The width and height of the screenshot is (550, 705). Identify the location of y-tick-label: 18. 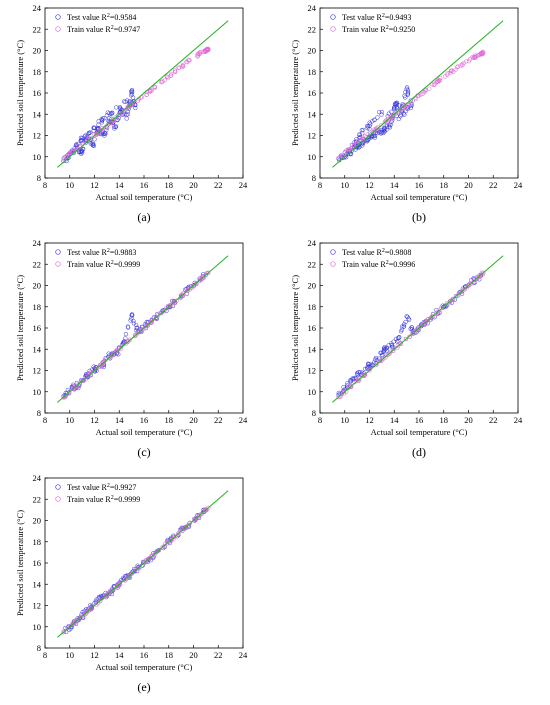
(312, 72).